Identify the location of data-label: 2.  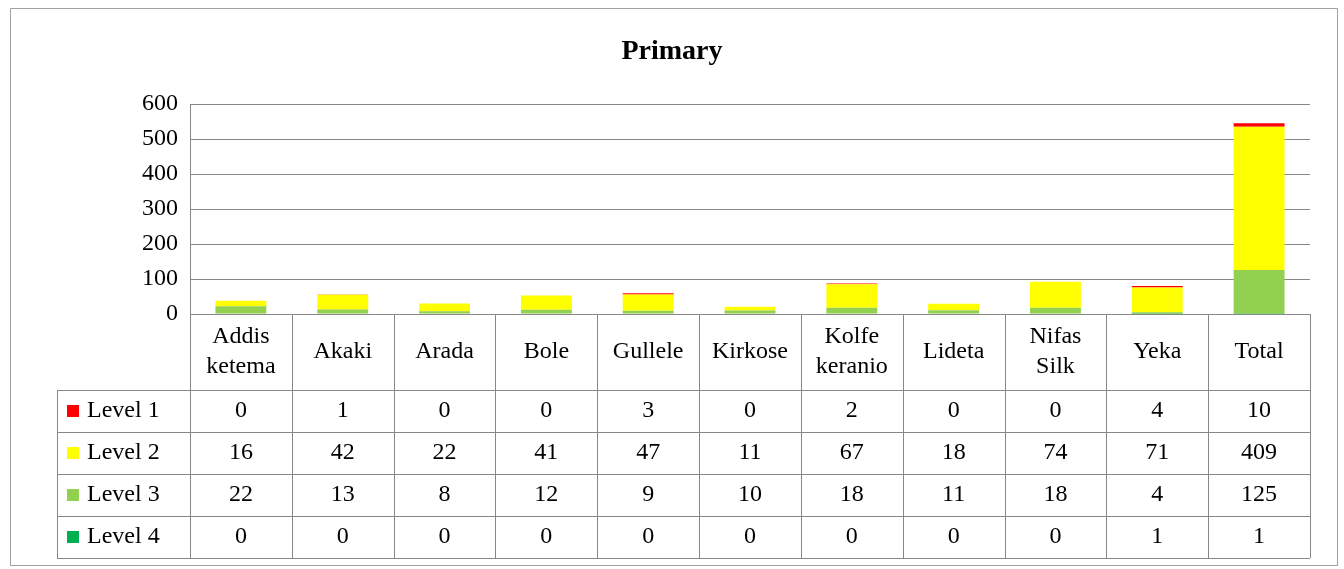
(851, 409).